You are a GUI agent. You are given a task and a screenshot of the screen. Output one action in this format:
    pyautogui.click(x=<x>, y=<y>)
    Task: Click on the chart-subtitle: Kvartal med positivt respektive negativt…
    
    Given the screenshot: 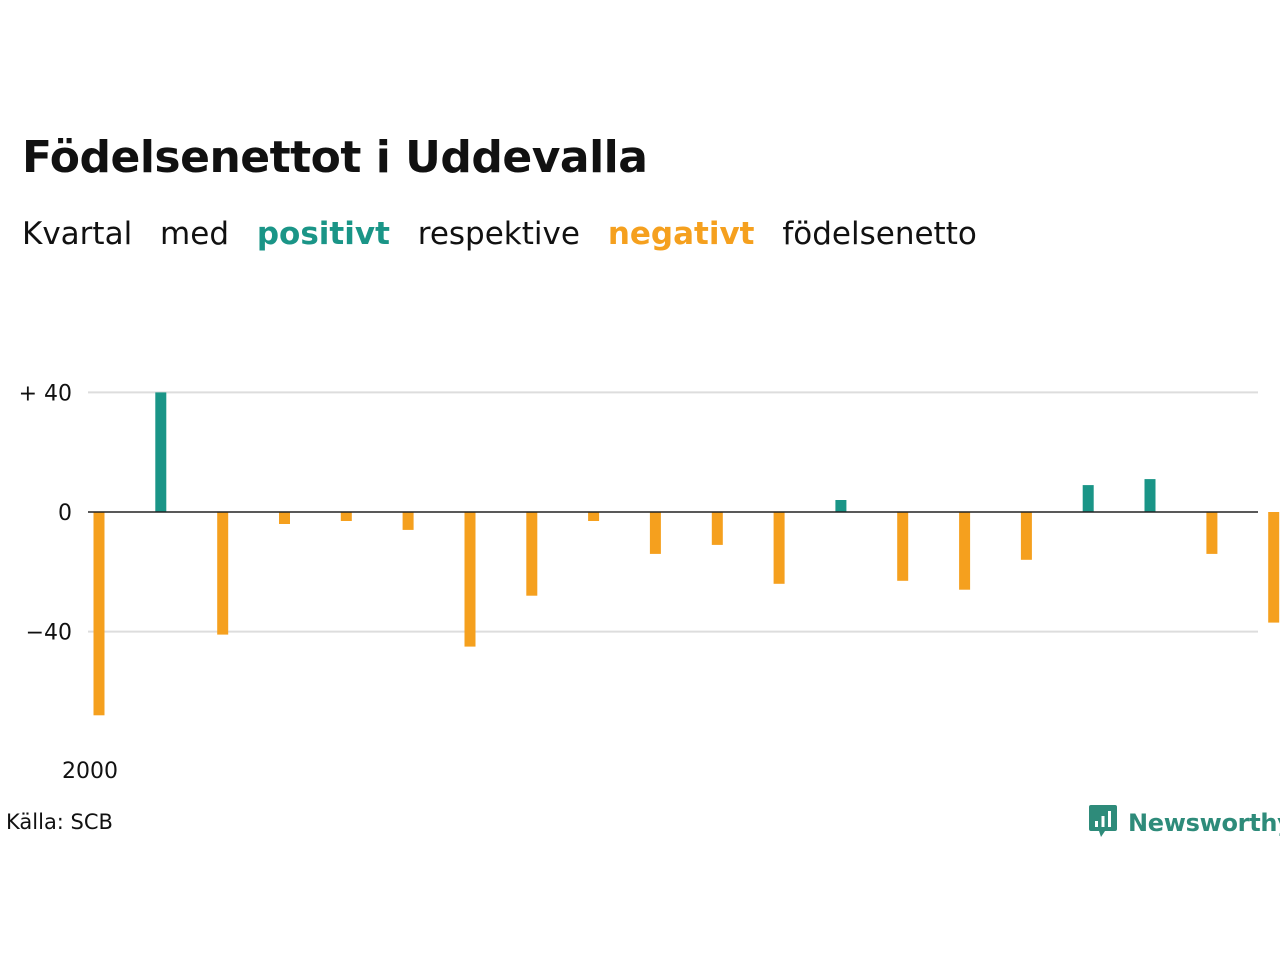 What is the action you would take?
    pyautogui.click(x=508, y=234)
    